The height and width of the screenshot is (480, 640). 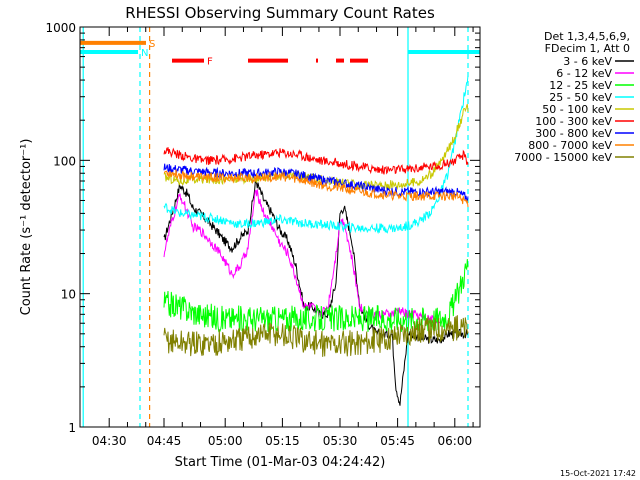 I want to click on y-tick-label-2: 100, so click(x=64, y=161).